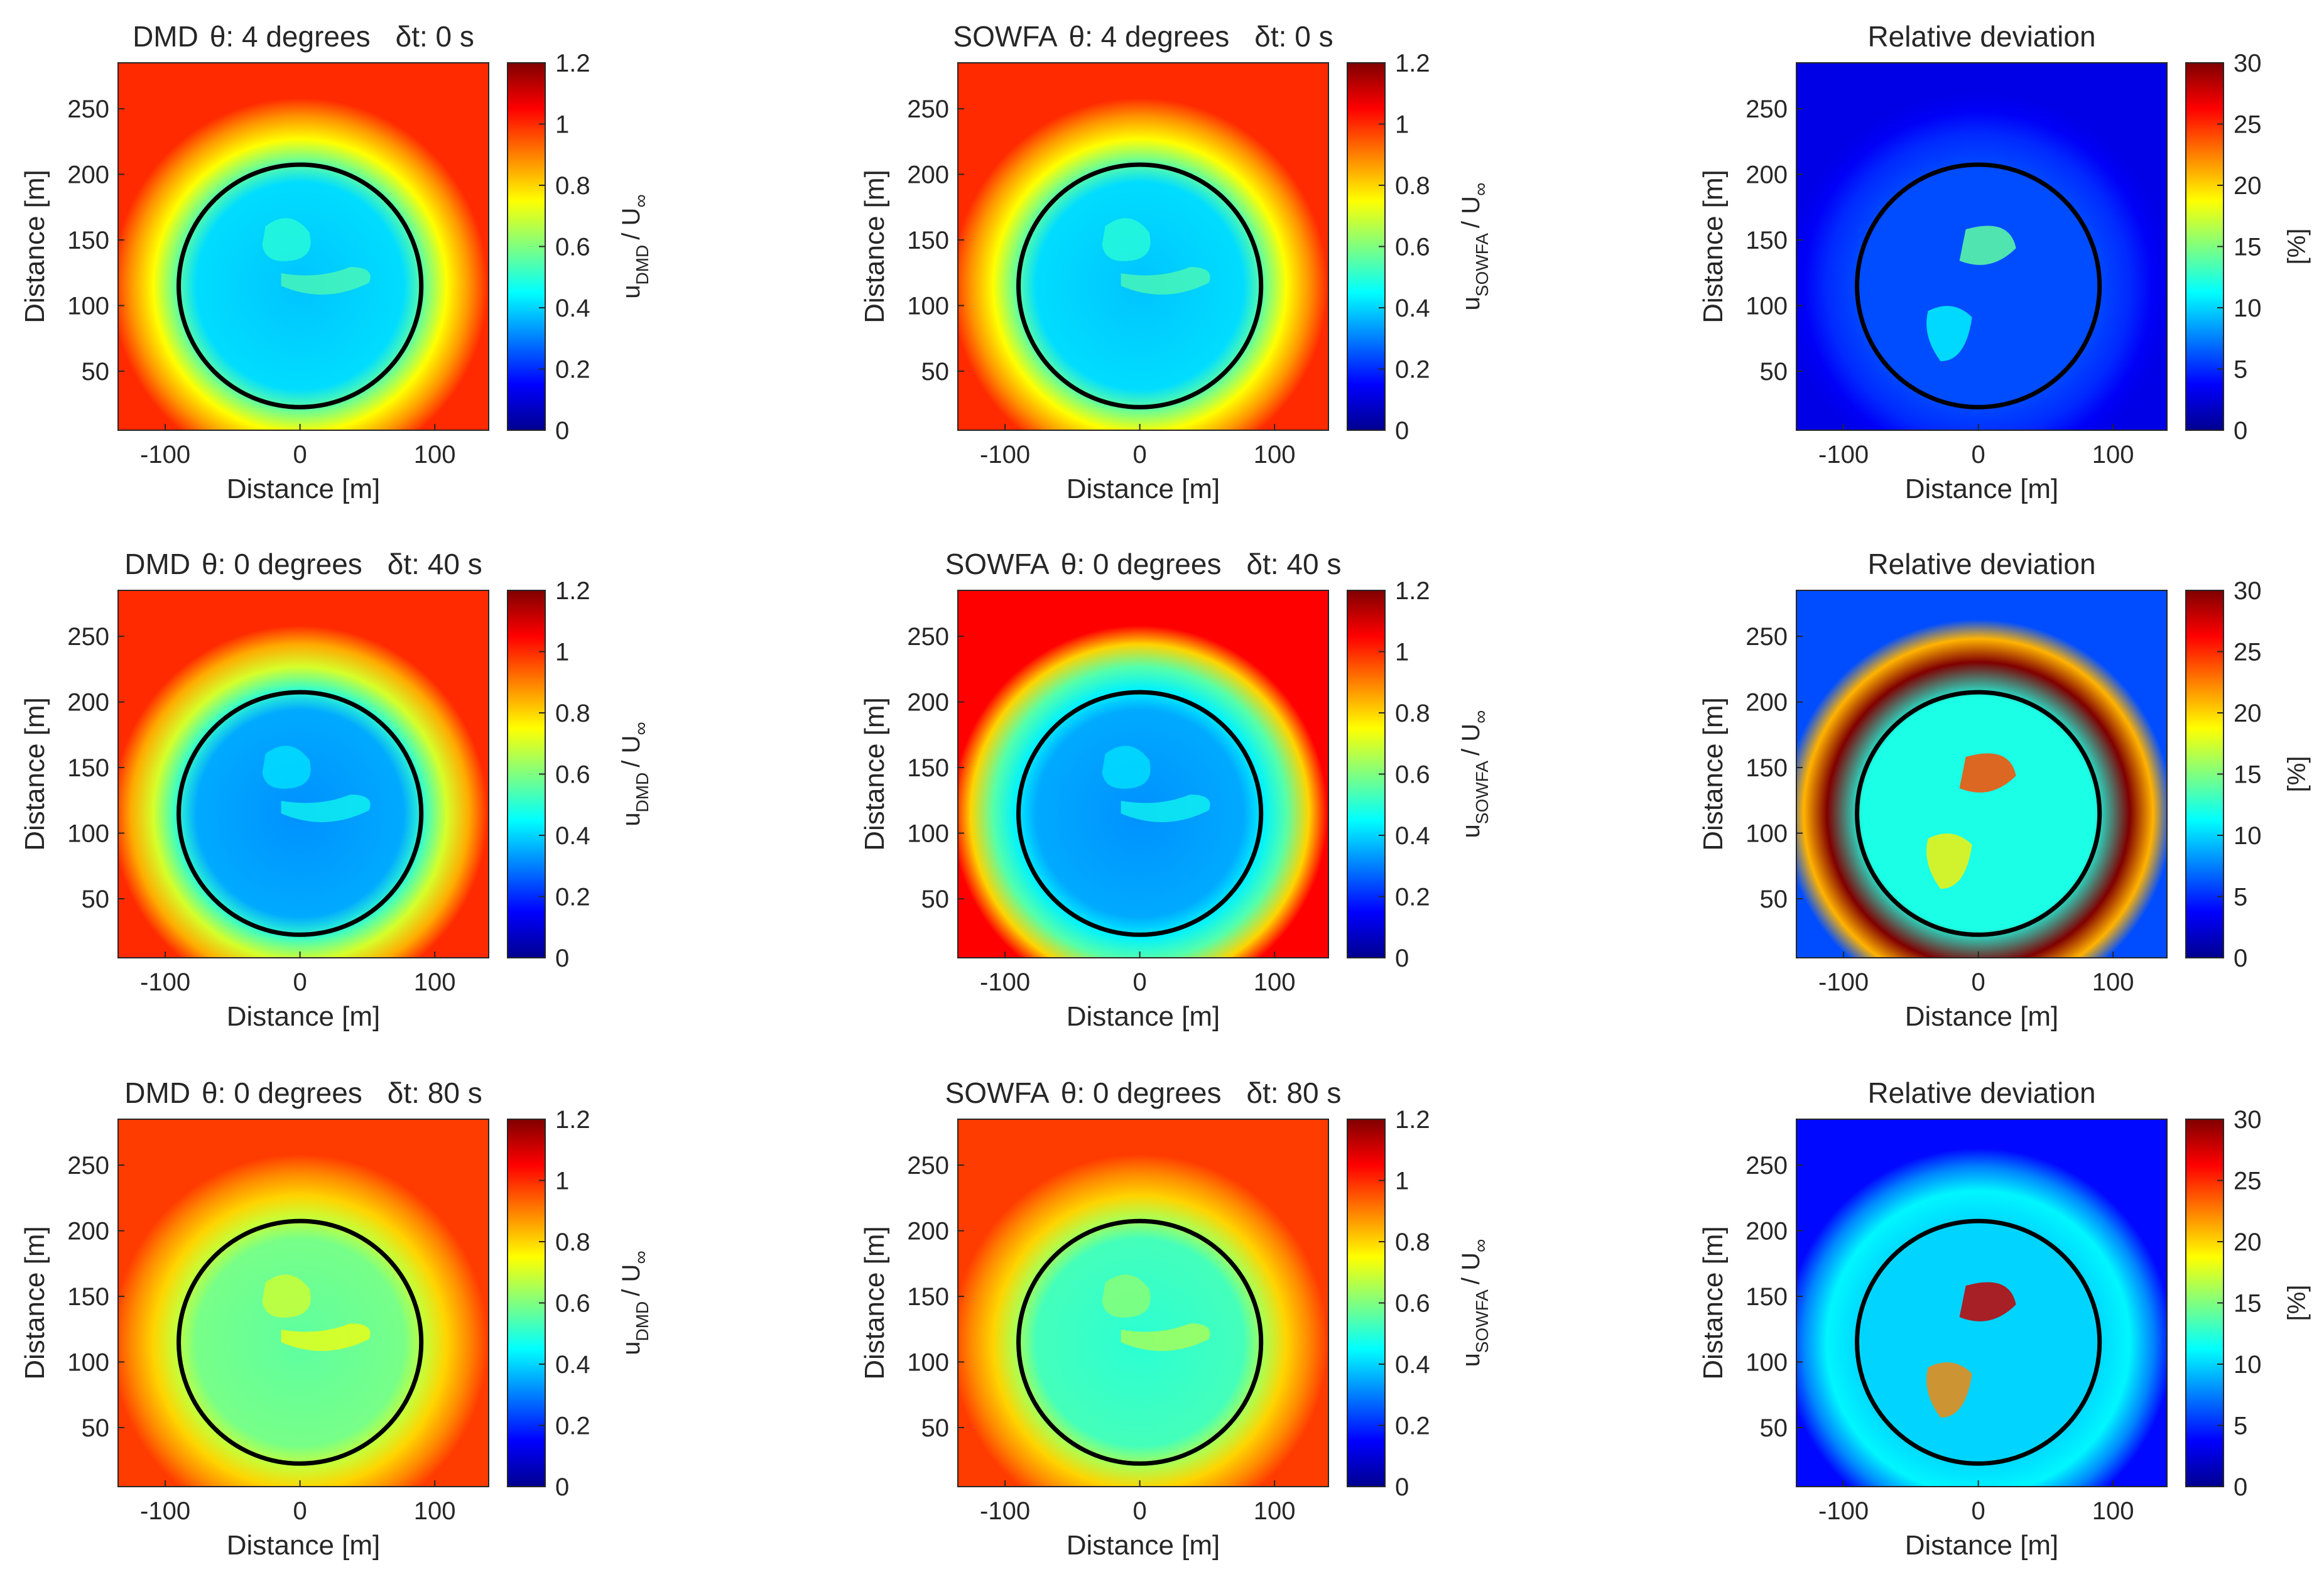  What do you see at coordinates (1141, 1093) in the screenshot?
I see `title-theta: θ: 0 degrees` at bounding box center [1141, 1093].